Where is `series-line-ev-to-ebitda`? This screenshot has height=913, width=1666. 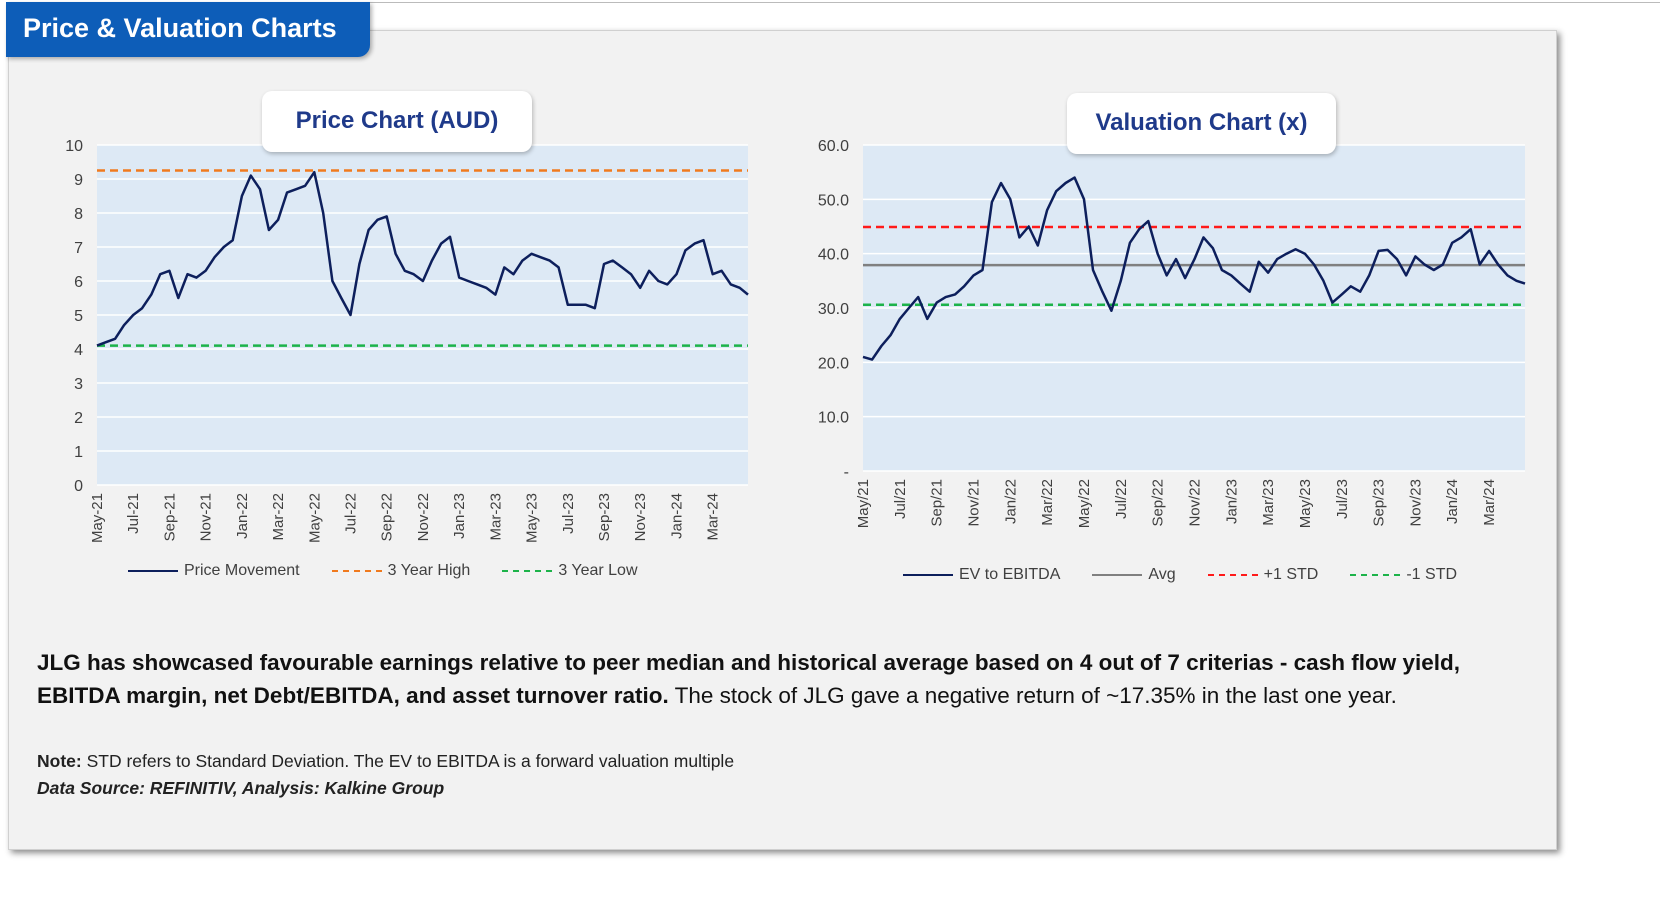
series-line-ev-to-ebitda is located at coordinates (1194, 268).